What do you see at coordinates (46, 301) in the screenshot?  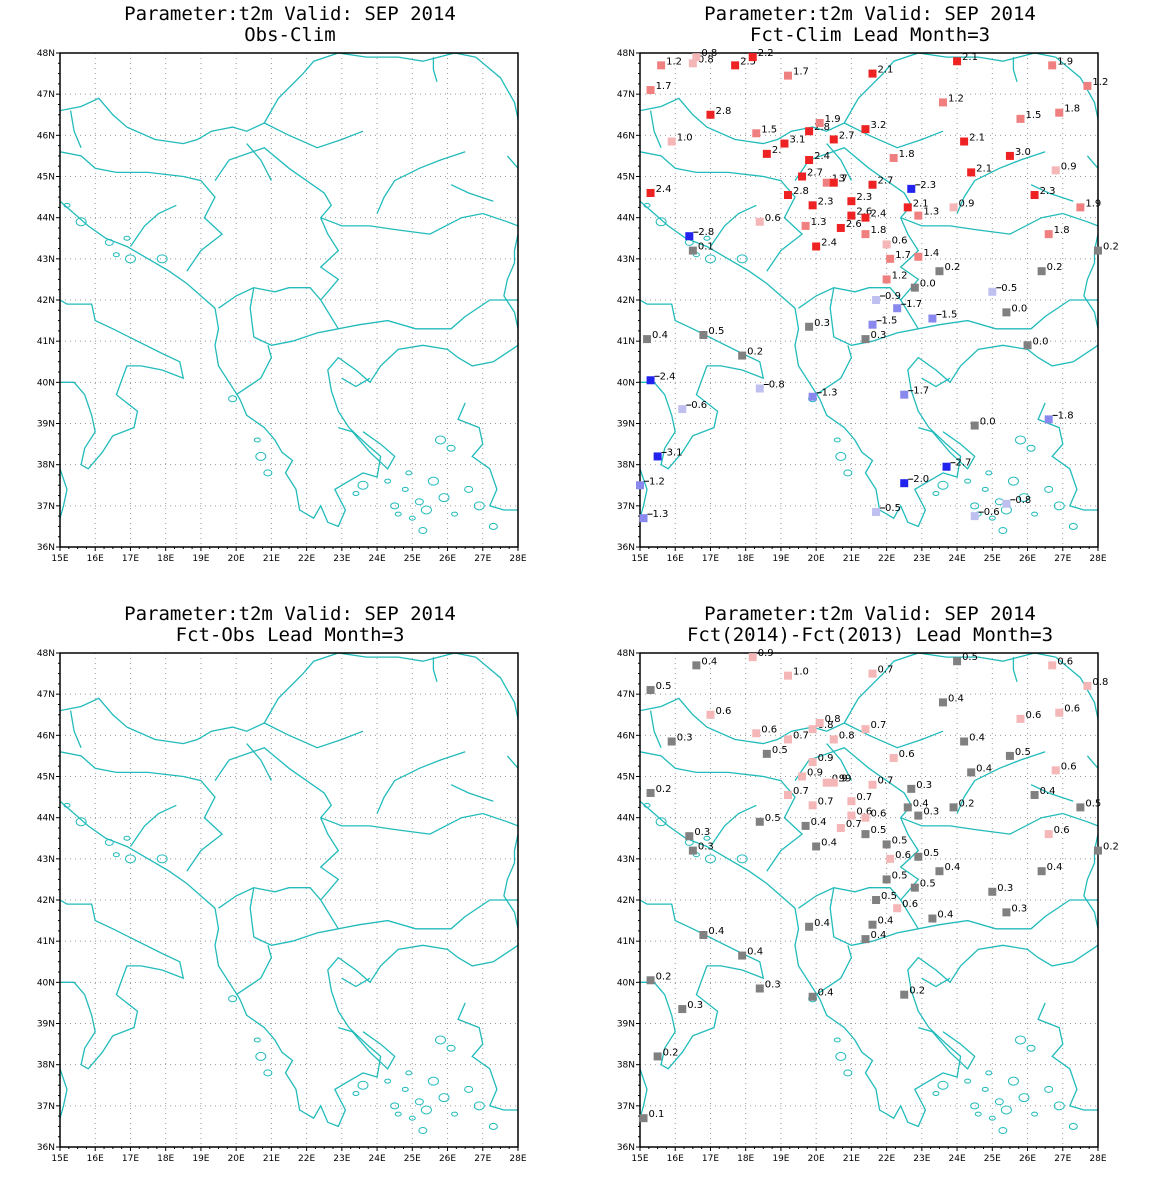 I see `y-tick-label: 42N` at bounding box center [46, 301].